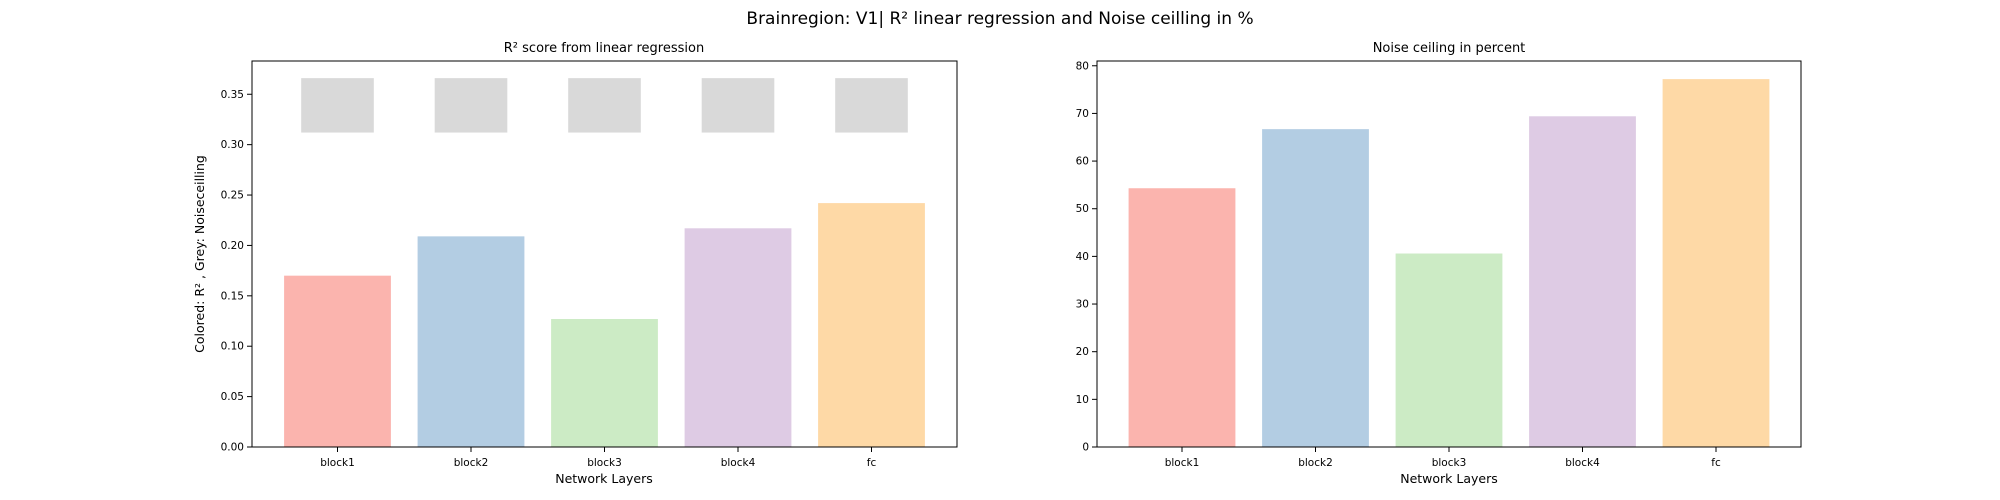 This screenshot has width=2000, height=500. I want to click on noise-ceiling-bar-fc, so click(1716, 263).